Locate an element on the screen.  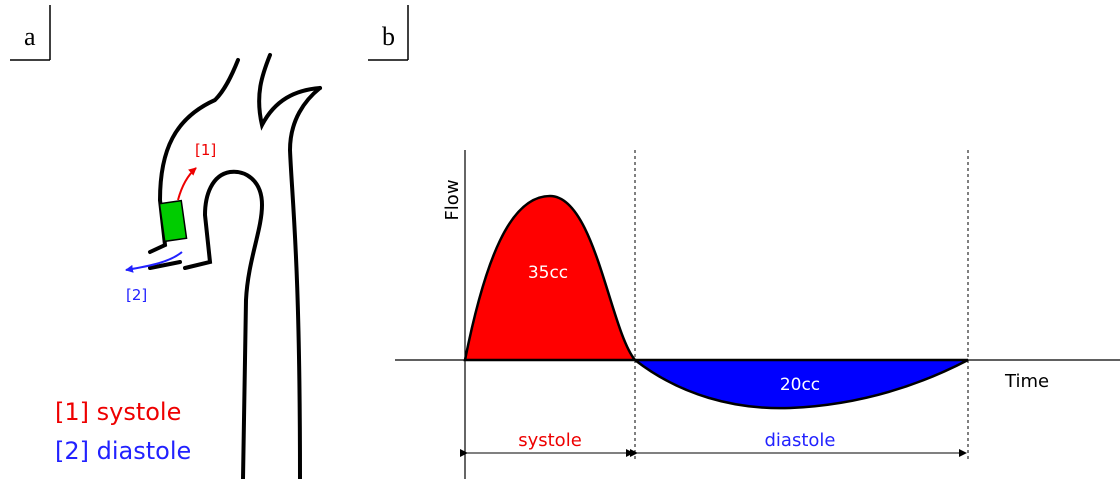
area-label: 20cc is located at coordinates (800, 385).